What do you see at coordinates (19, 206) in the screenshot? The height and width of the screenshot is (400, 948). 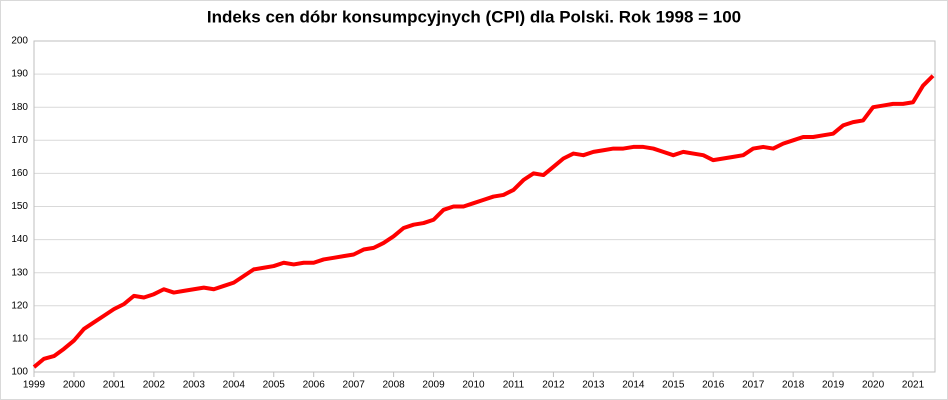 I see `y-tick-label: 150` at bounding box center [19, 206].